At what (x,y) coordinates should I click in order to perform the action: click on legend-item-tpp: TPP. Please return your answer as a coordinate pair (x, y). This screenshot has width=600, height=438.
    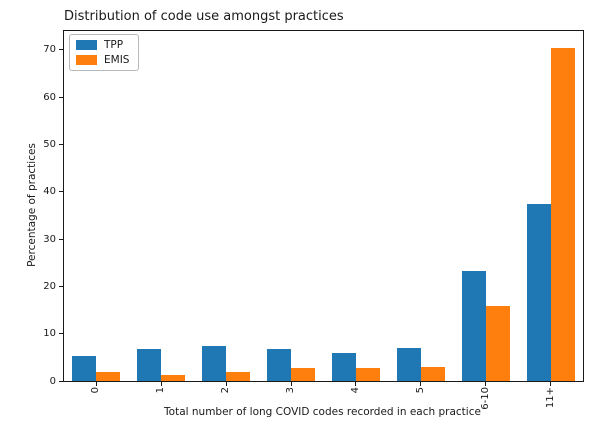
    Looking at the image, I should click on (102, 45).